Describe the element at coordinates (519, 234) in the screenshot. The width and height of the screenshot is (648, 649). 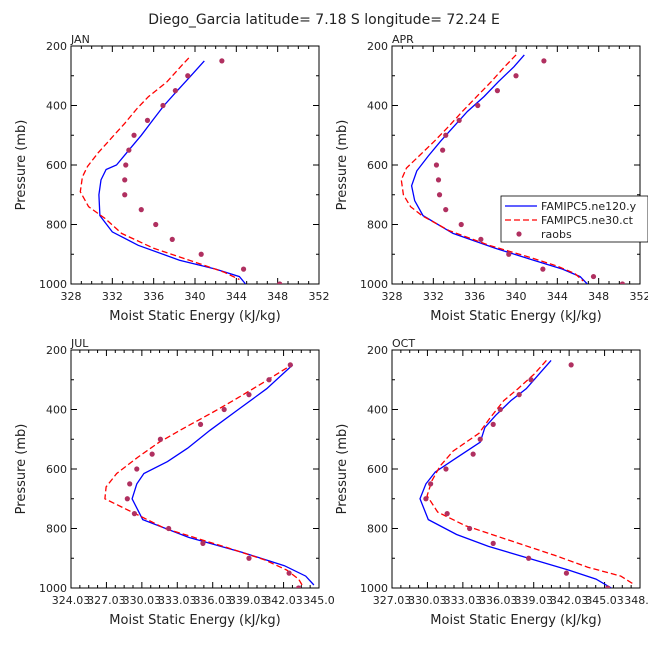
I see `legend-marker-obs` at that location.